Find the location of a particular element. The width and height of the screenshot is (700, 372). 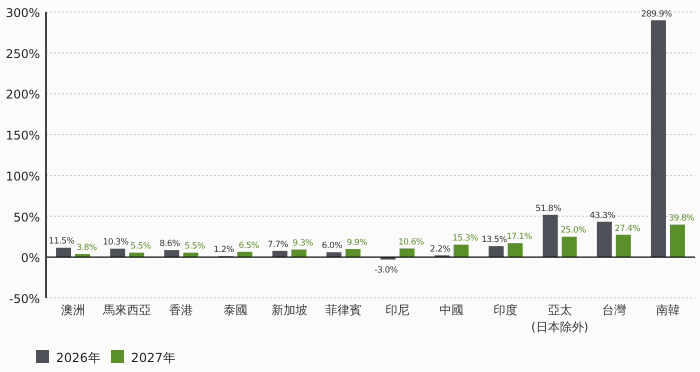

data-label: 39.8% is located at coordinates (681, 219).